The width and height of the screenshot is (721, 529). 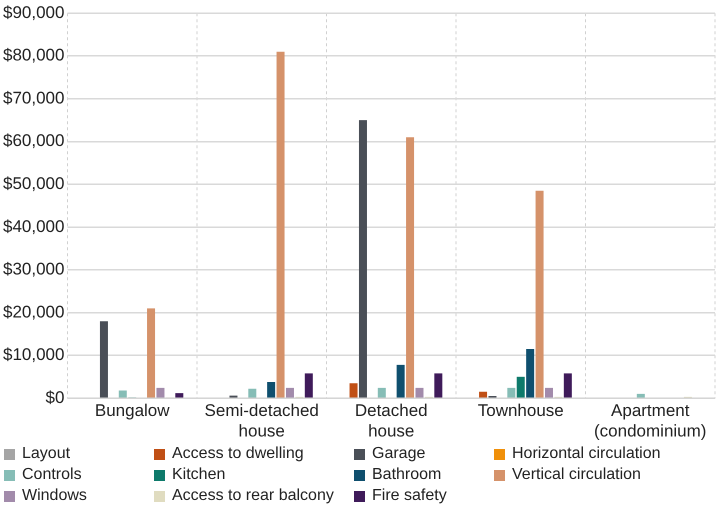 What do you see at coordinates (198, 475) in the screenshot?
I see `legend-label: Kitchen` at bounding box center [198, 475].